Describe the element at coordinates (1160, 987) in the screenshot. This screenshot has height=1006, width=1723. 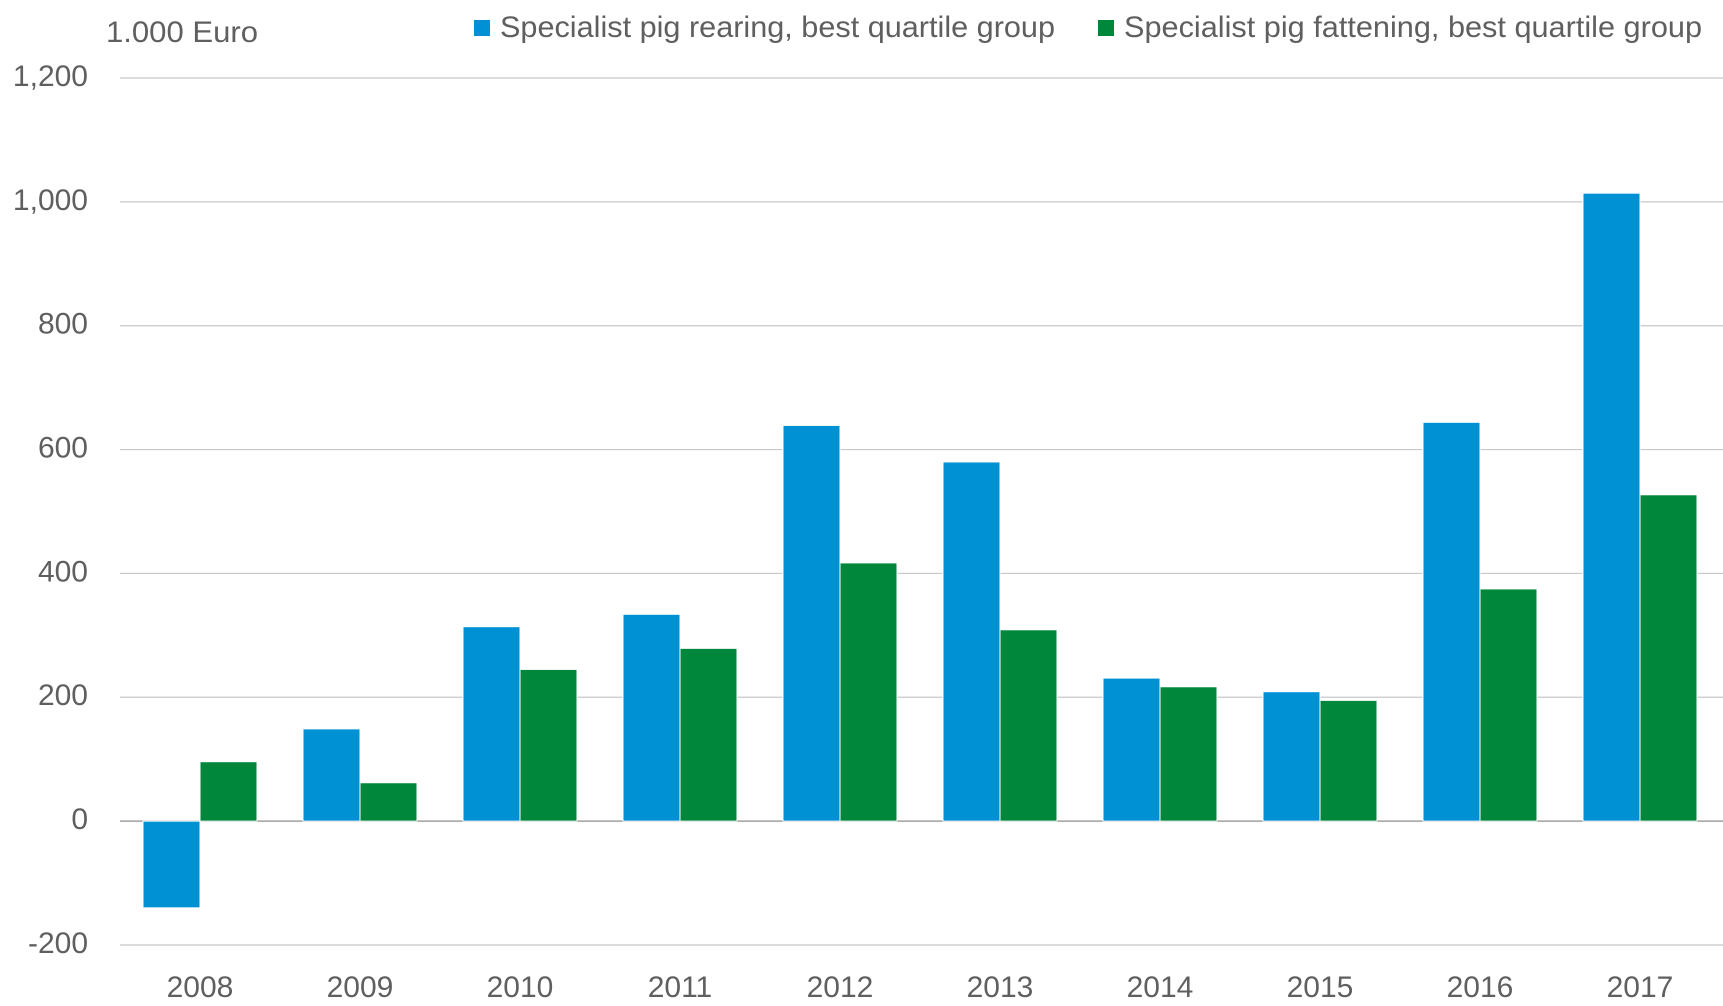
I see `x-tick-label: 2014` at that location.